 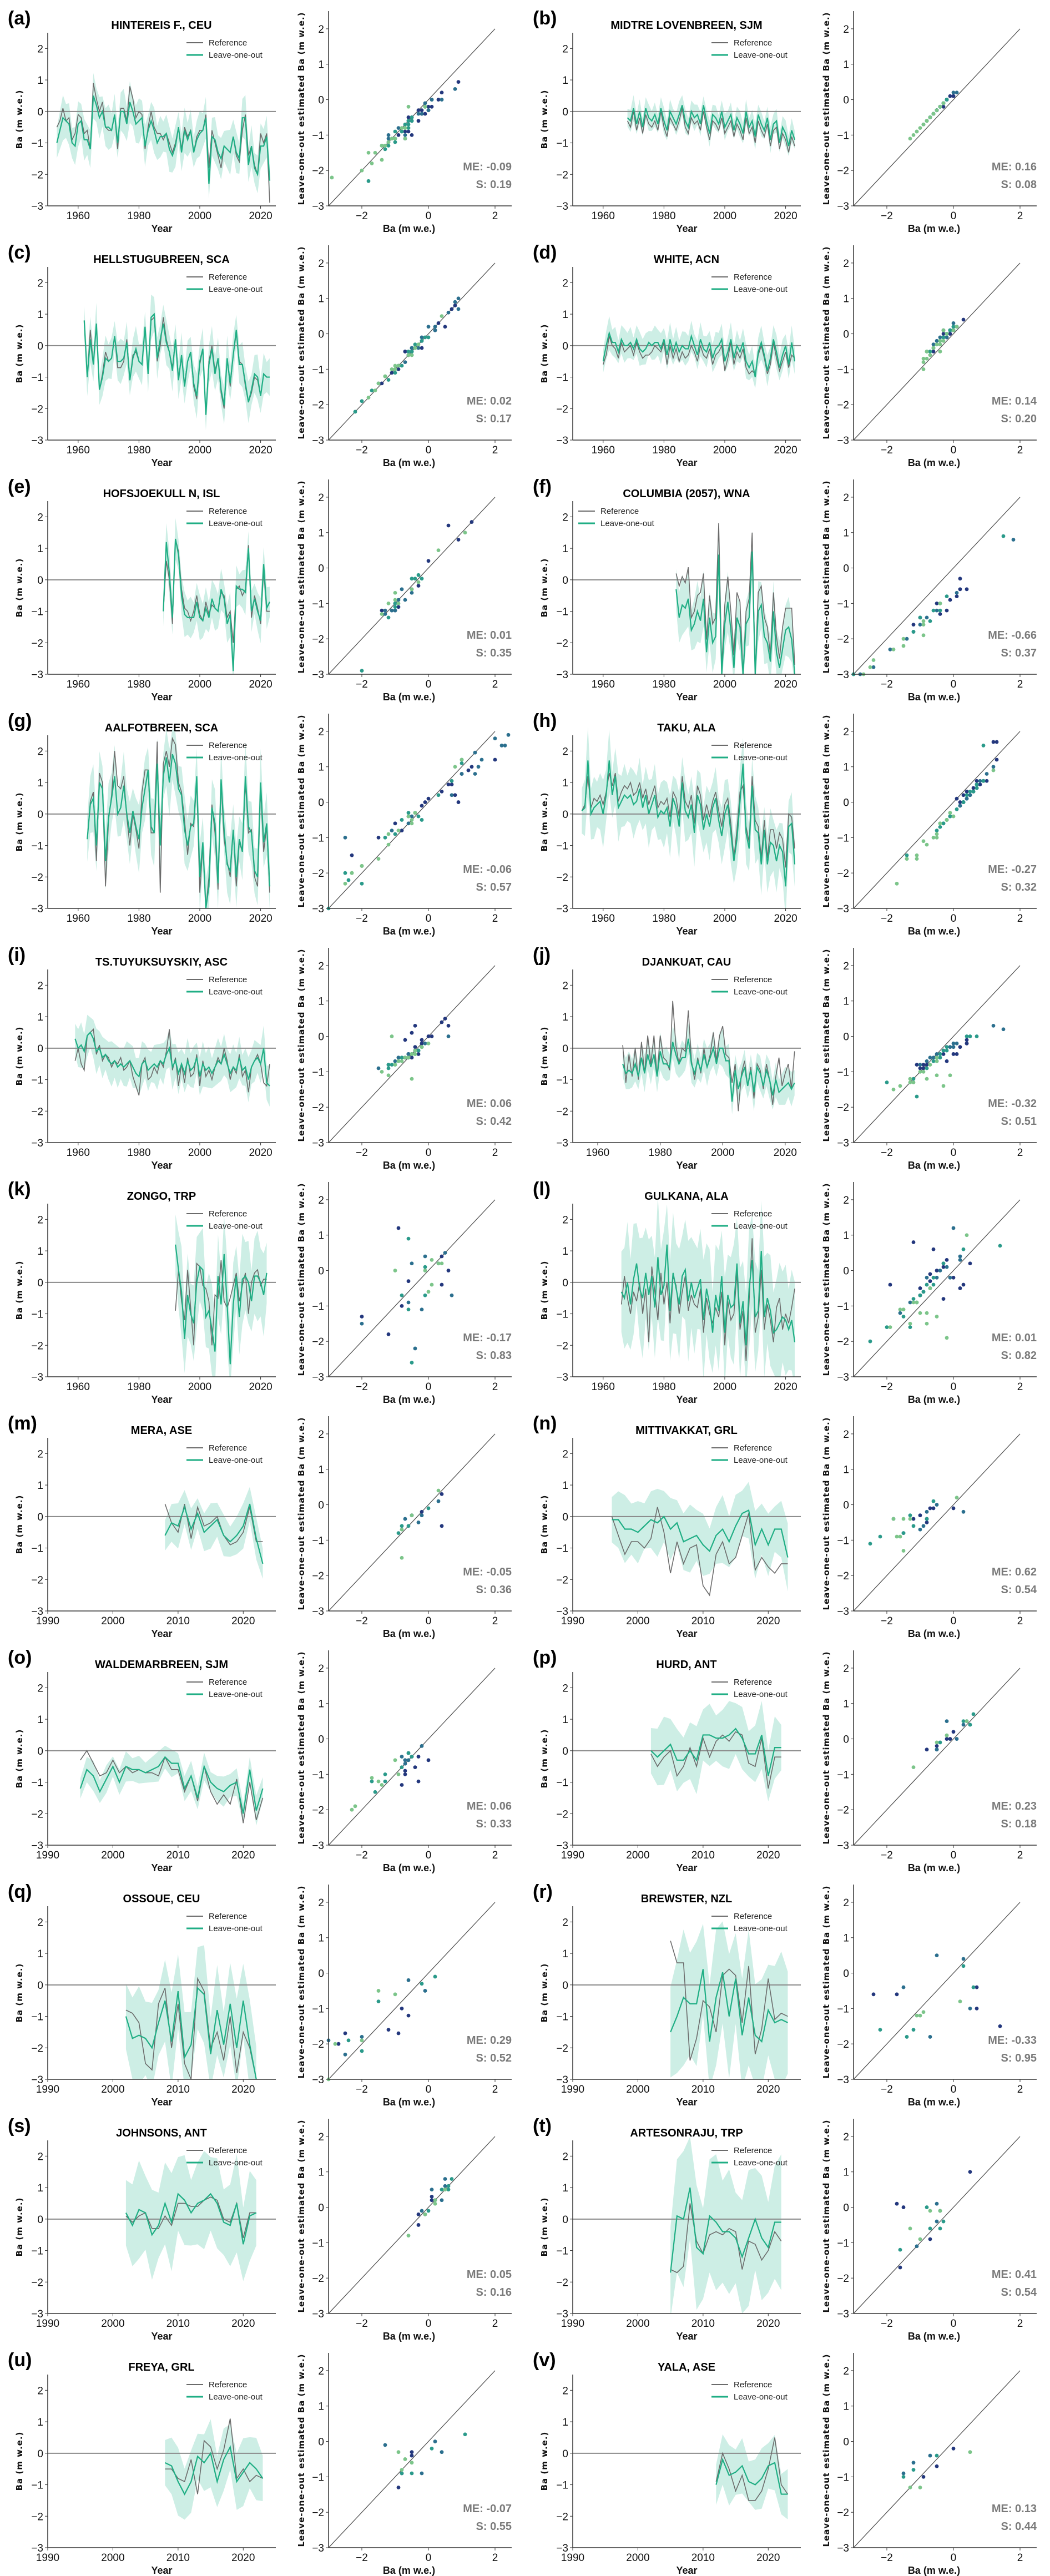 What do you see at coordinates (17, 955) in the screenshot?
I see `panel-label: (i)` at bounding box center [17, 955].